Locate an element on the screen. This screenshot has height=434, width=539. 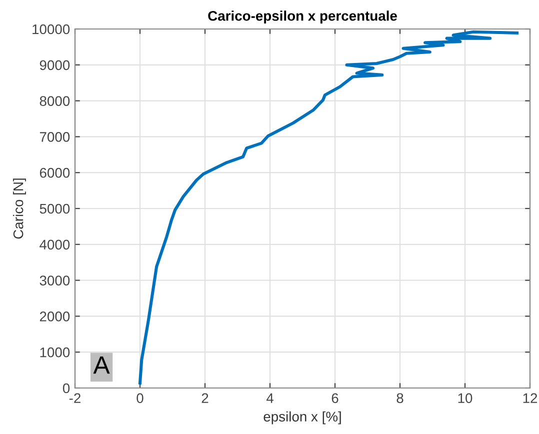
y-tick-label: 3000 is located at coordinates (55, 281).